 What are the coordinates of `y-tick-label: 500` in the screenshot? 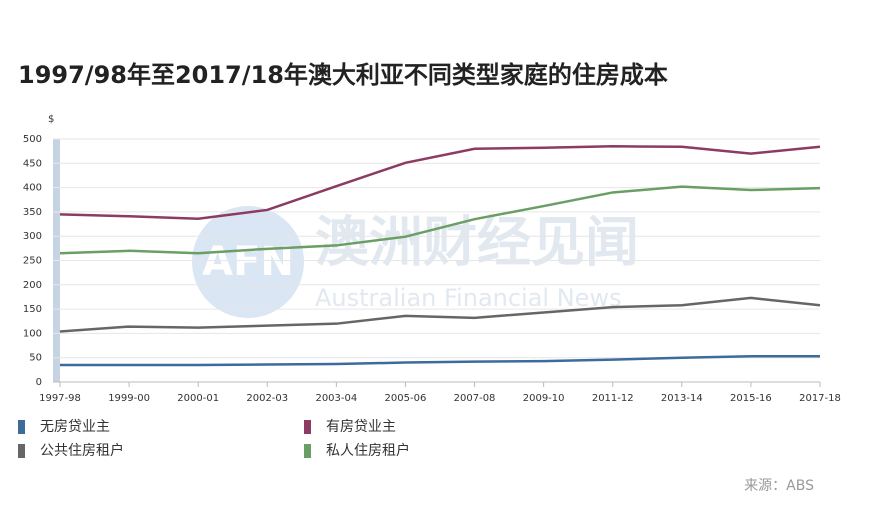 It's located at (32, 139).